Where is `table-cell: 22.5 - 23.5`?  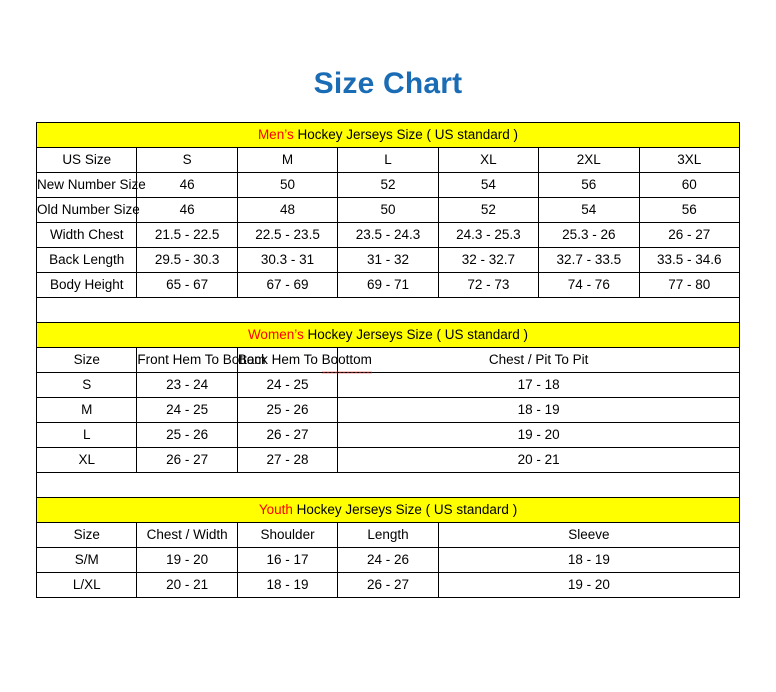 table-cell: 22.5 - 23.5 is located at coordinates (287, 235).